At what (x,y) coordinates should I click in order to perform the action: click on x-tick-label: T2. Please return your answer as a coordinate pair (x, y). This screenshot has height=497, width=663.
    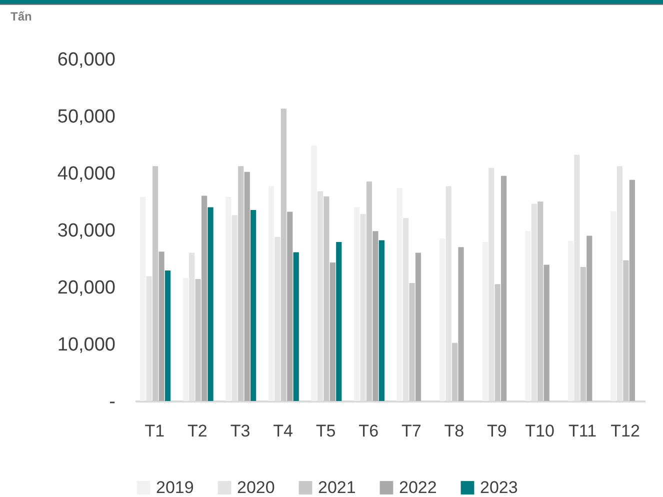
    Looking at the image, I should click on (198, 431).